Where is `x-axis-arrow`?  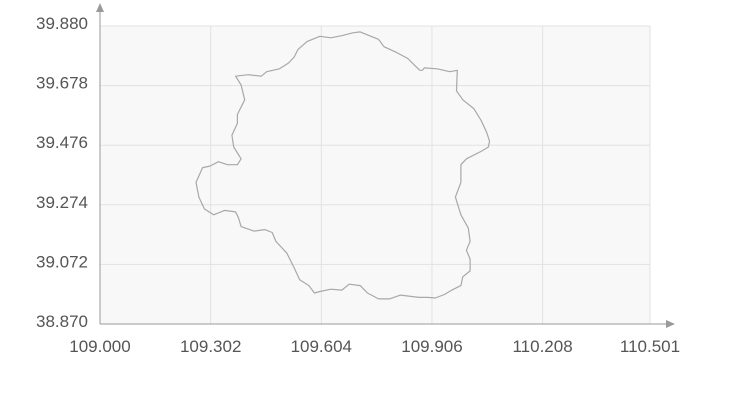
x-axis-arrow is located at coordinates (670, 324).